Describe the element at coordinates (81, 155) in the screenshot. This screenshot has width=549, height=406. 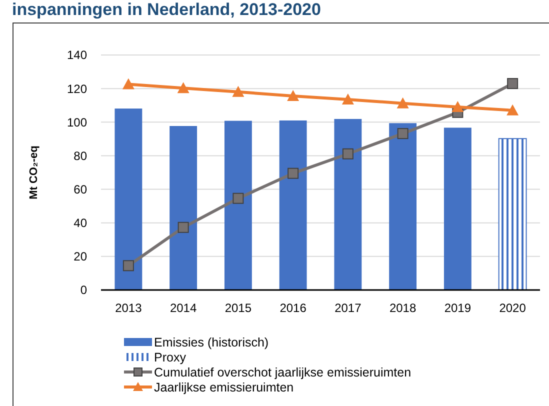
I see `y-tick-label: 80` at that location.